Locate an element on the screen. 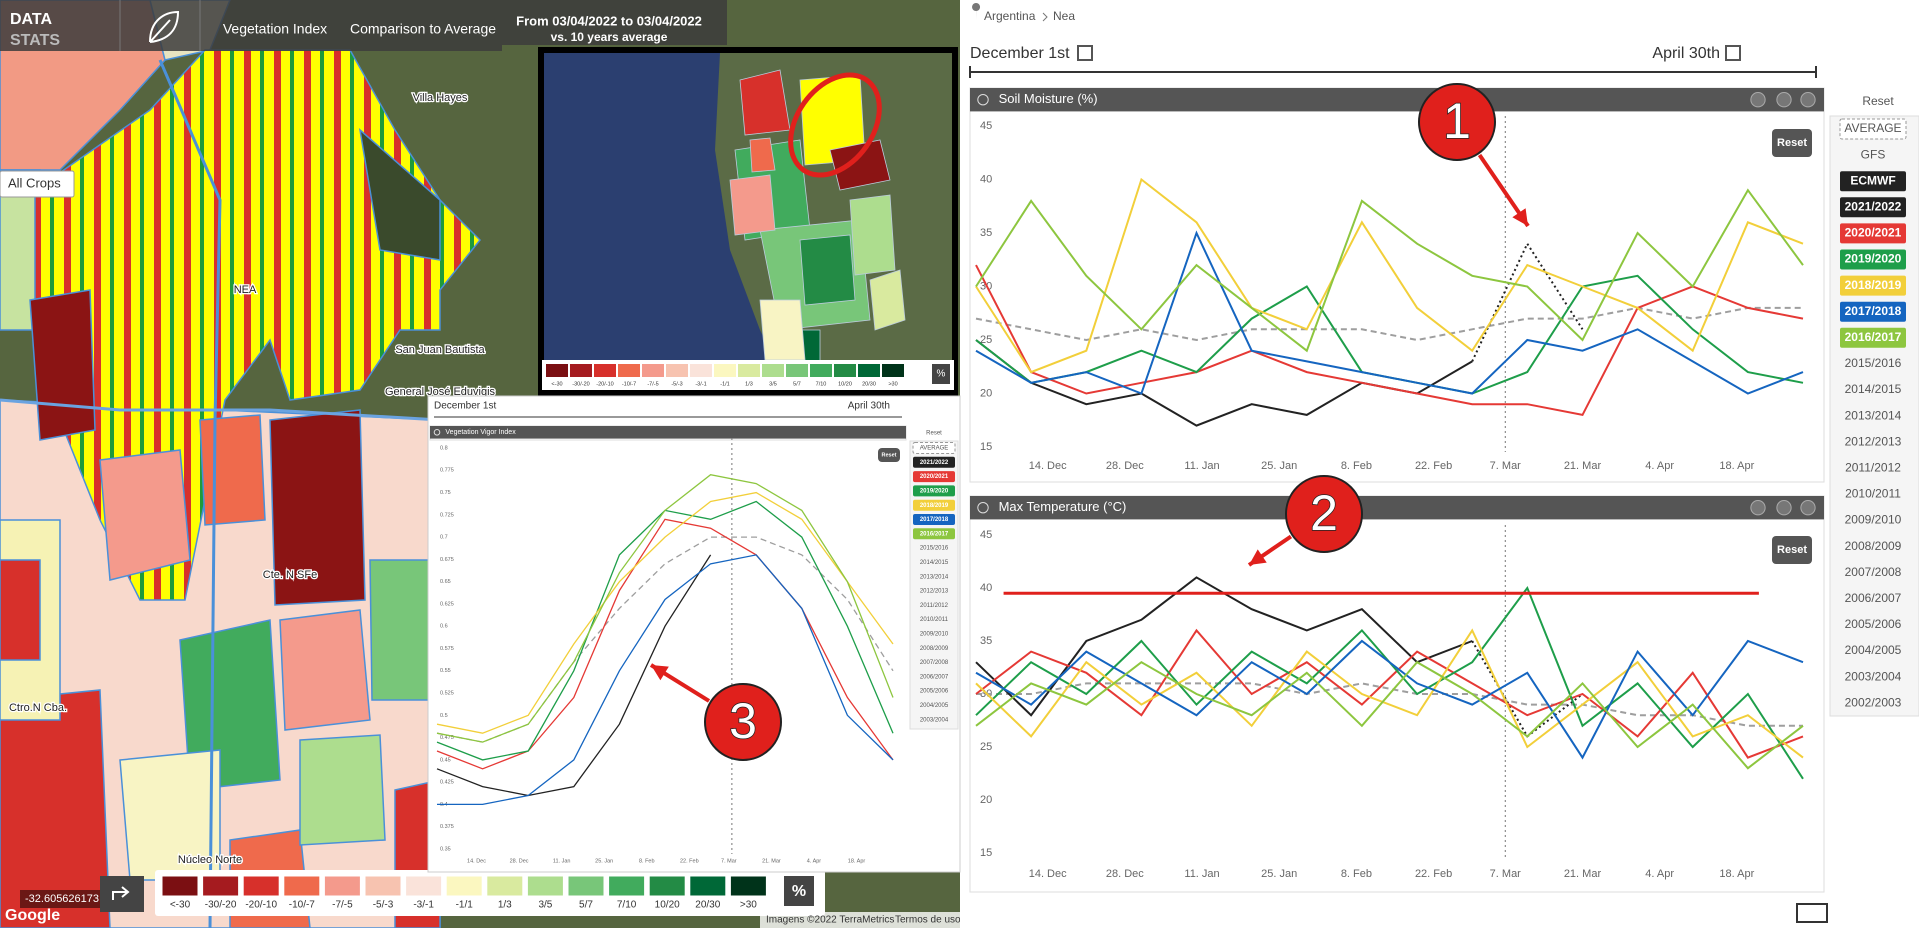 The image size is (1919, 928). crop-filter-label: All Crops is located at coordinates (34, 182).